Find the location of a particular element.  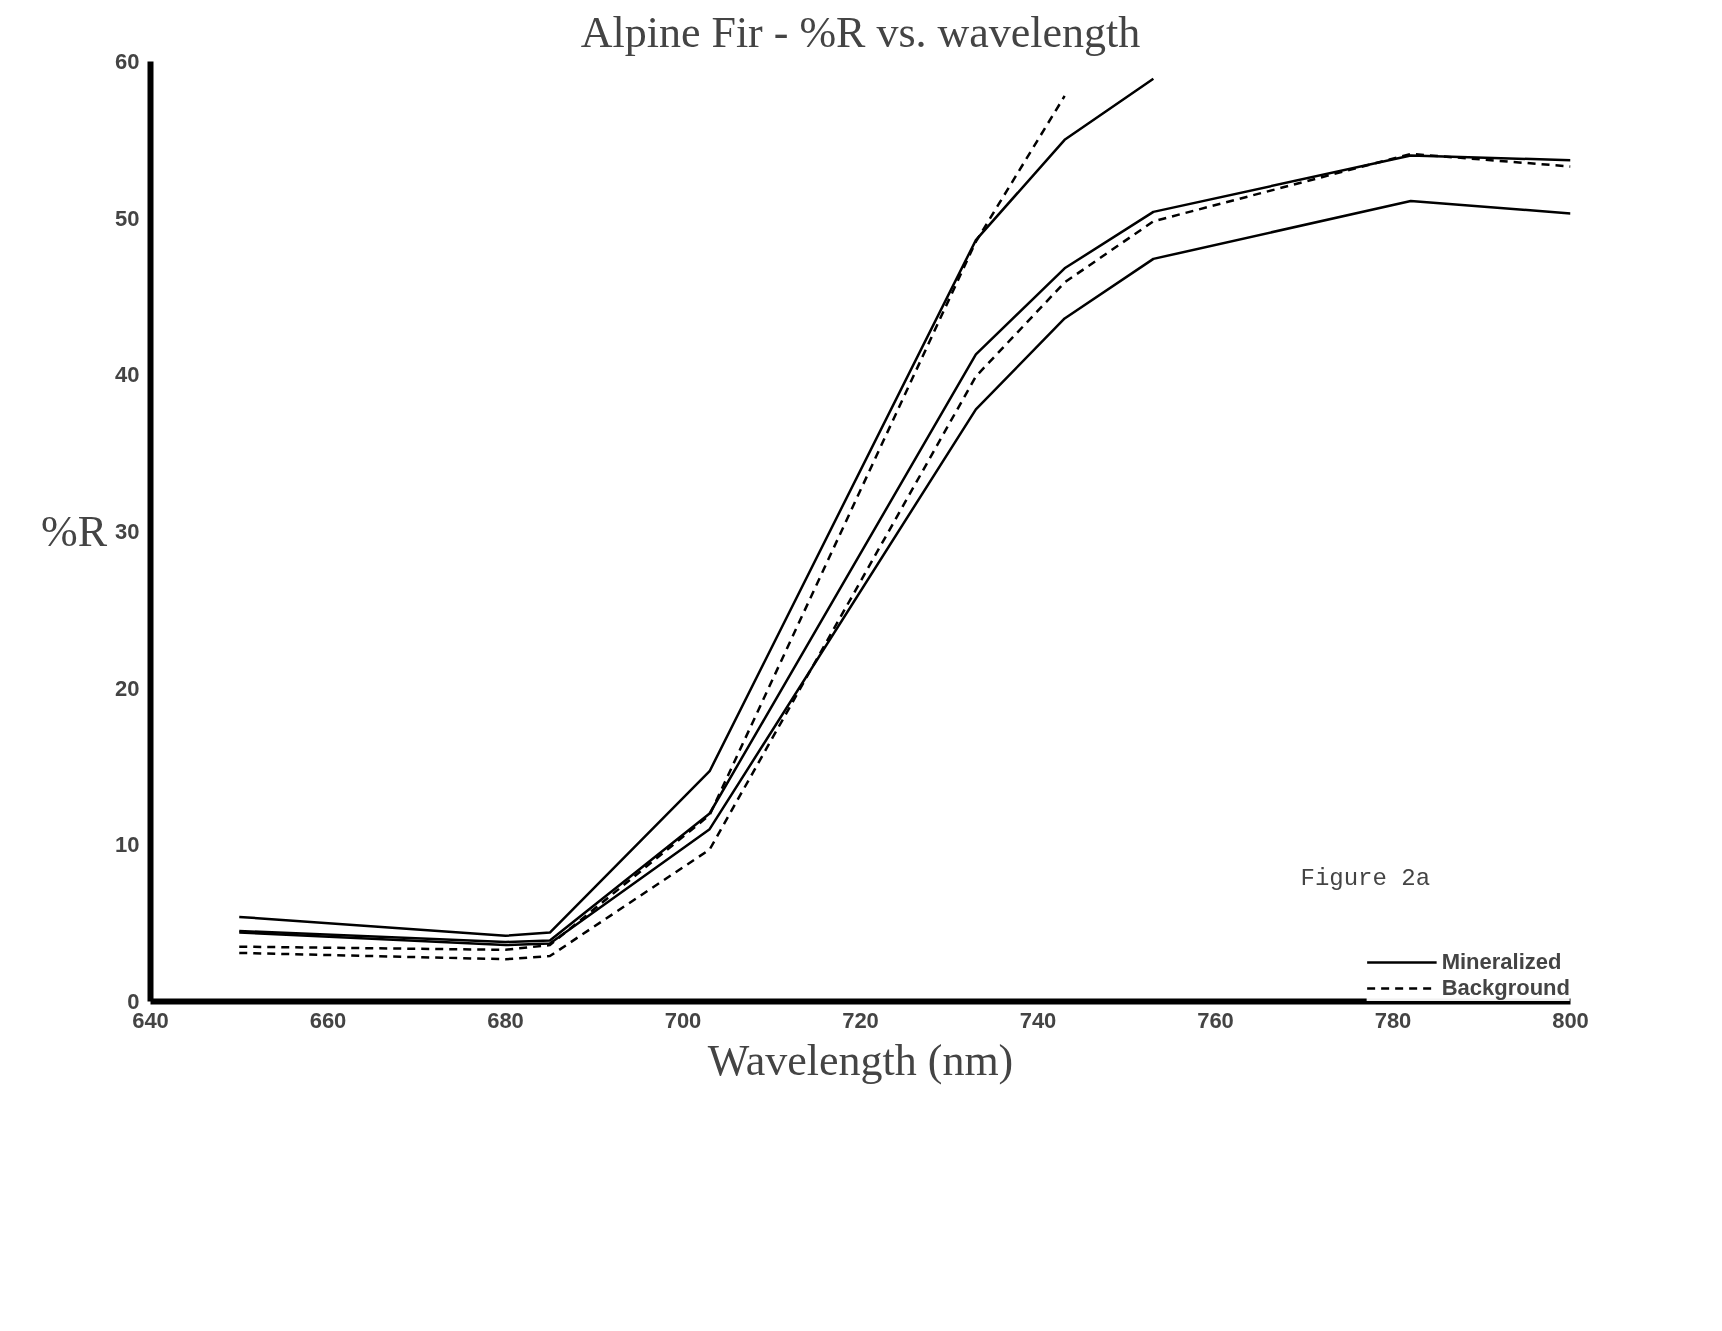

y-axis-title: %R is located at coordinates (74, 531).